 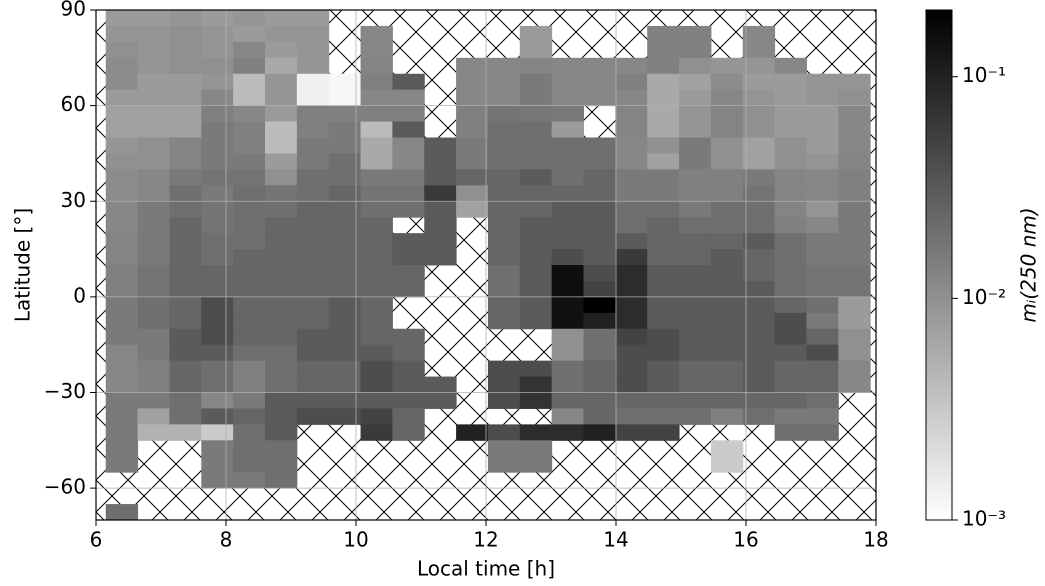 I want to click on x-tick-label: 6, so click(x=96, y=540).